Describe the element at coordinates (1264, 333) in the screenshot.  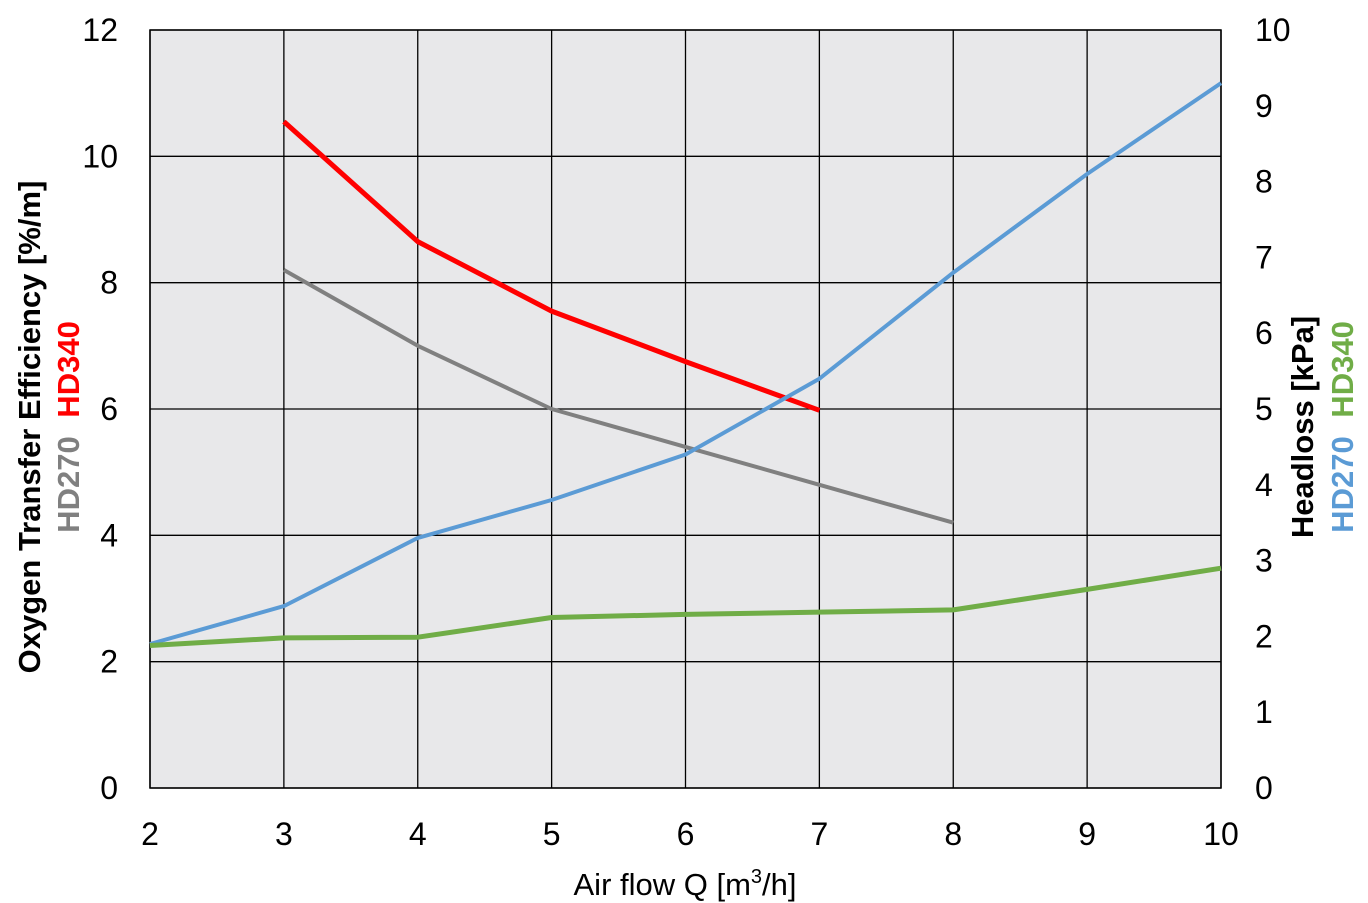
I see `right-tick-label: 6` at that location.